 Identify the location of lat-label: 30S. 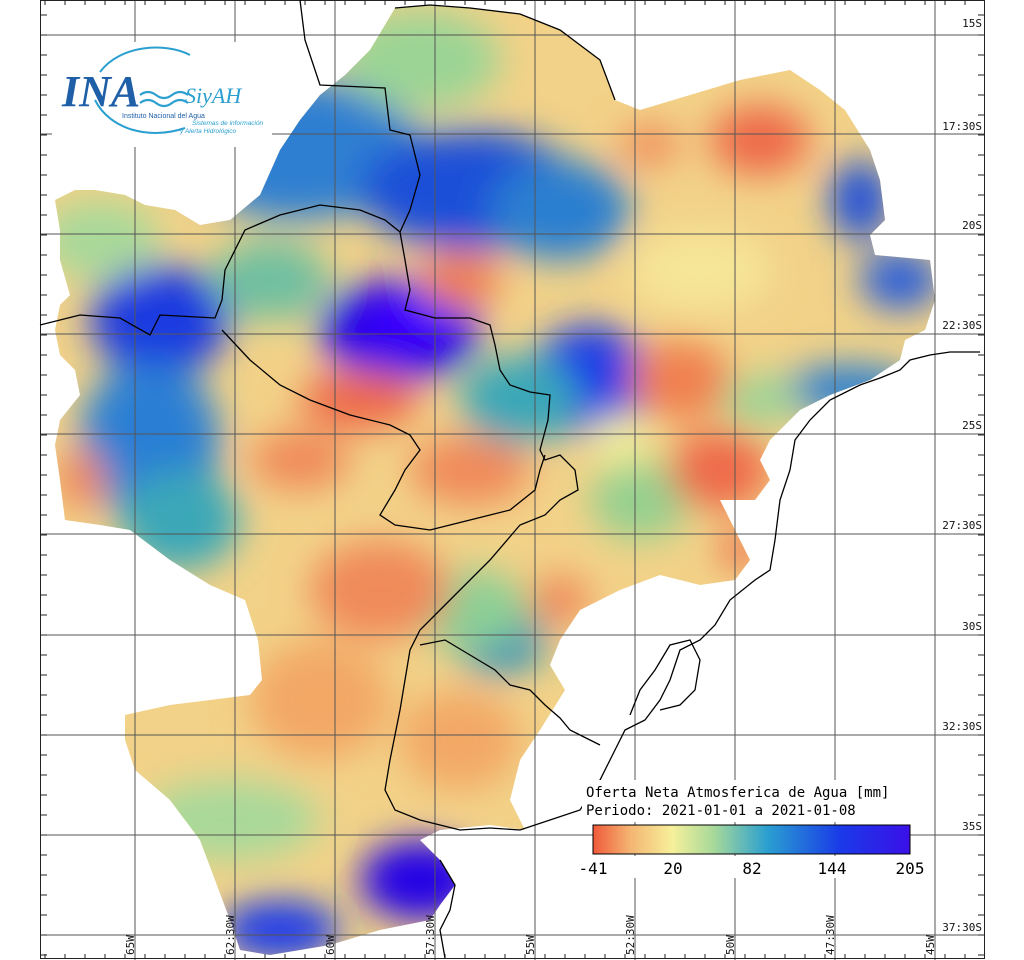
(972, 626).